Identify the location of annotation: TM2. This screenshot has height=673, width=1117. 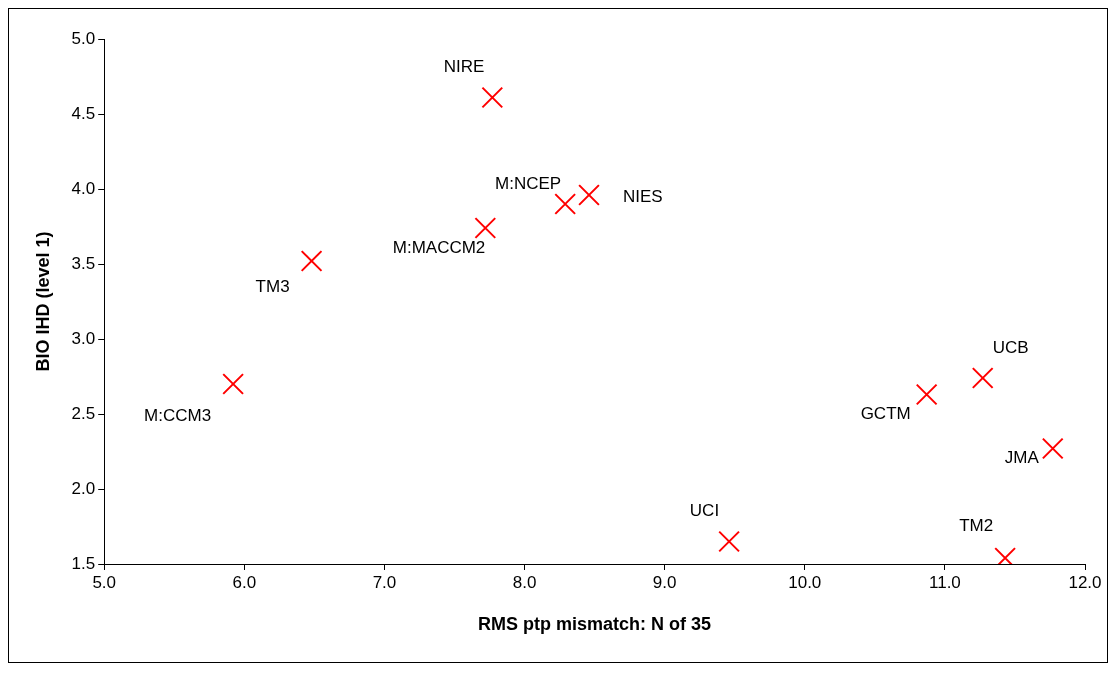
(976, 525).